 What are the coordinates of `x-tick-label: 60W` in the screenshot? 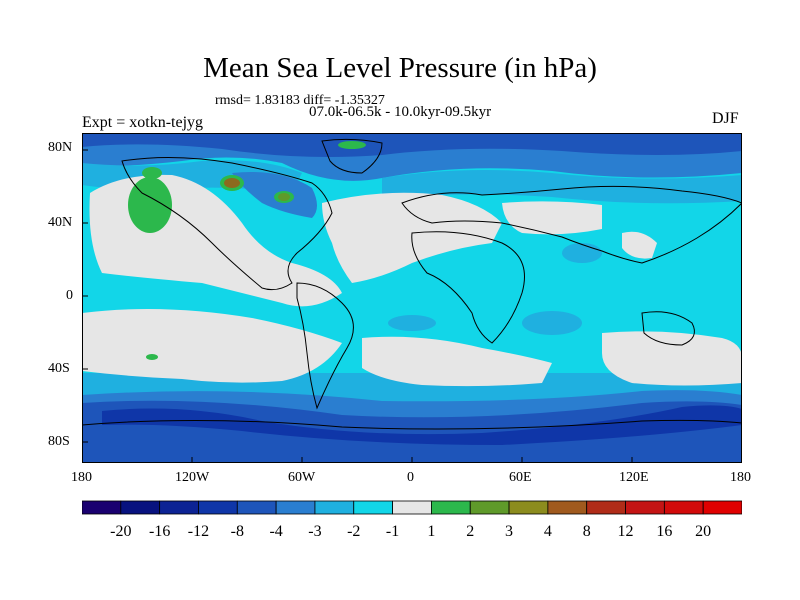 It's located at (302, 477).